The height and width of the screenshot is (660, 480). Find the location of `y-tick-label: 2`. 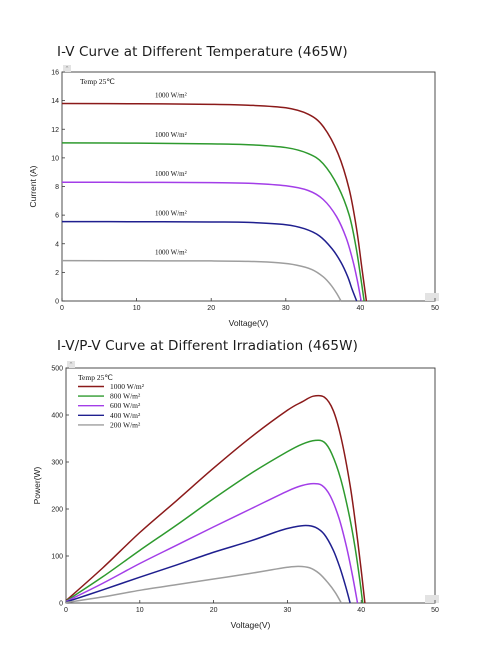

y-tick-label: 2 is located at coordinates (57, 273).